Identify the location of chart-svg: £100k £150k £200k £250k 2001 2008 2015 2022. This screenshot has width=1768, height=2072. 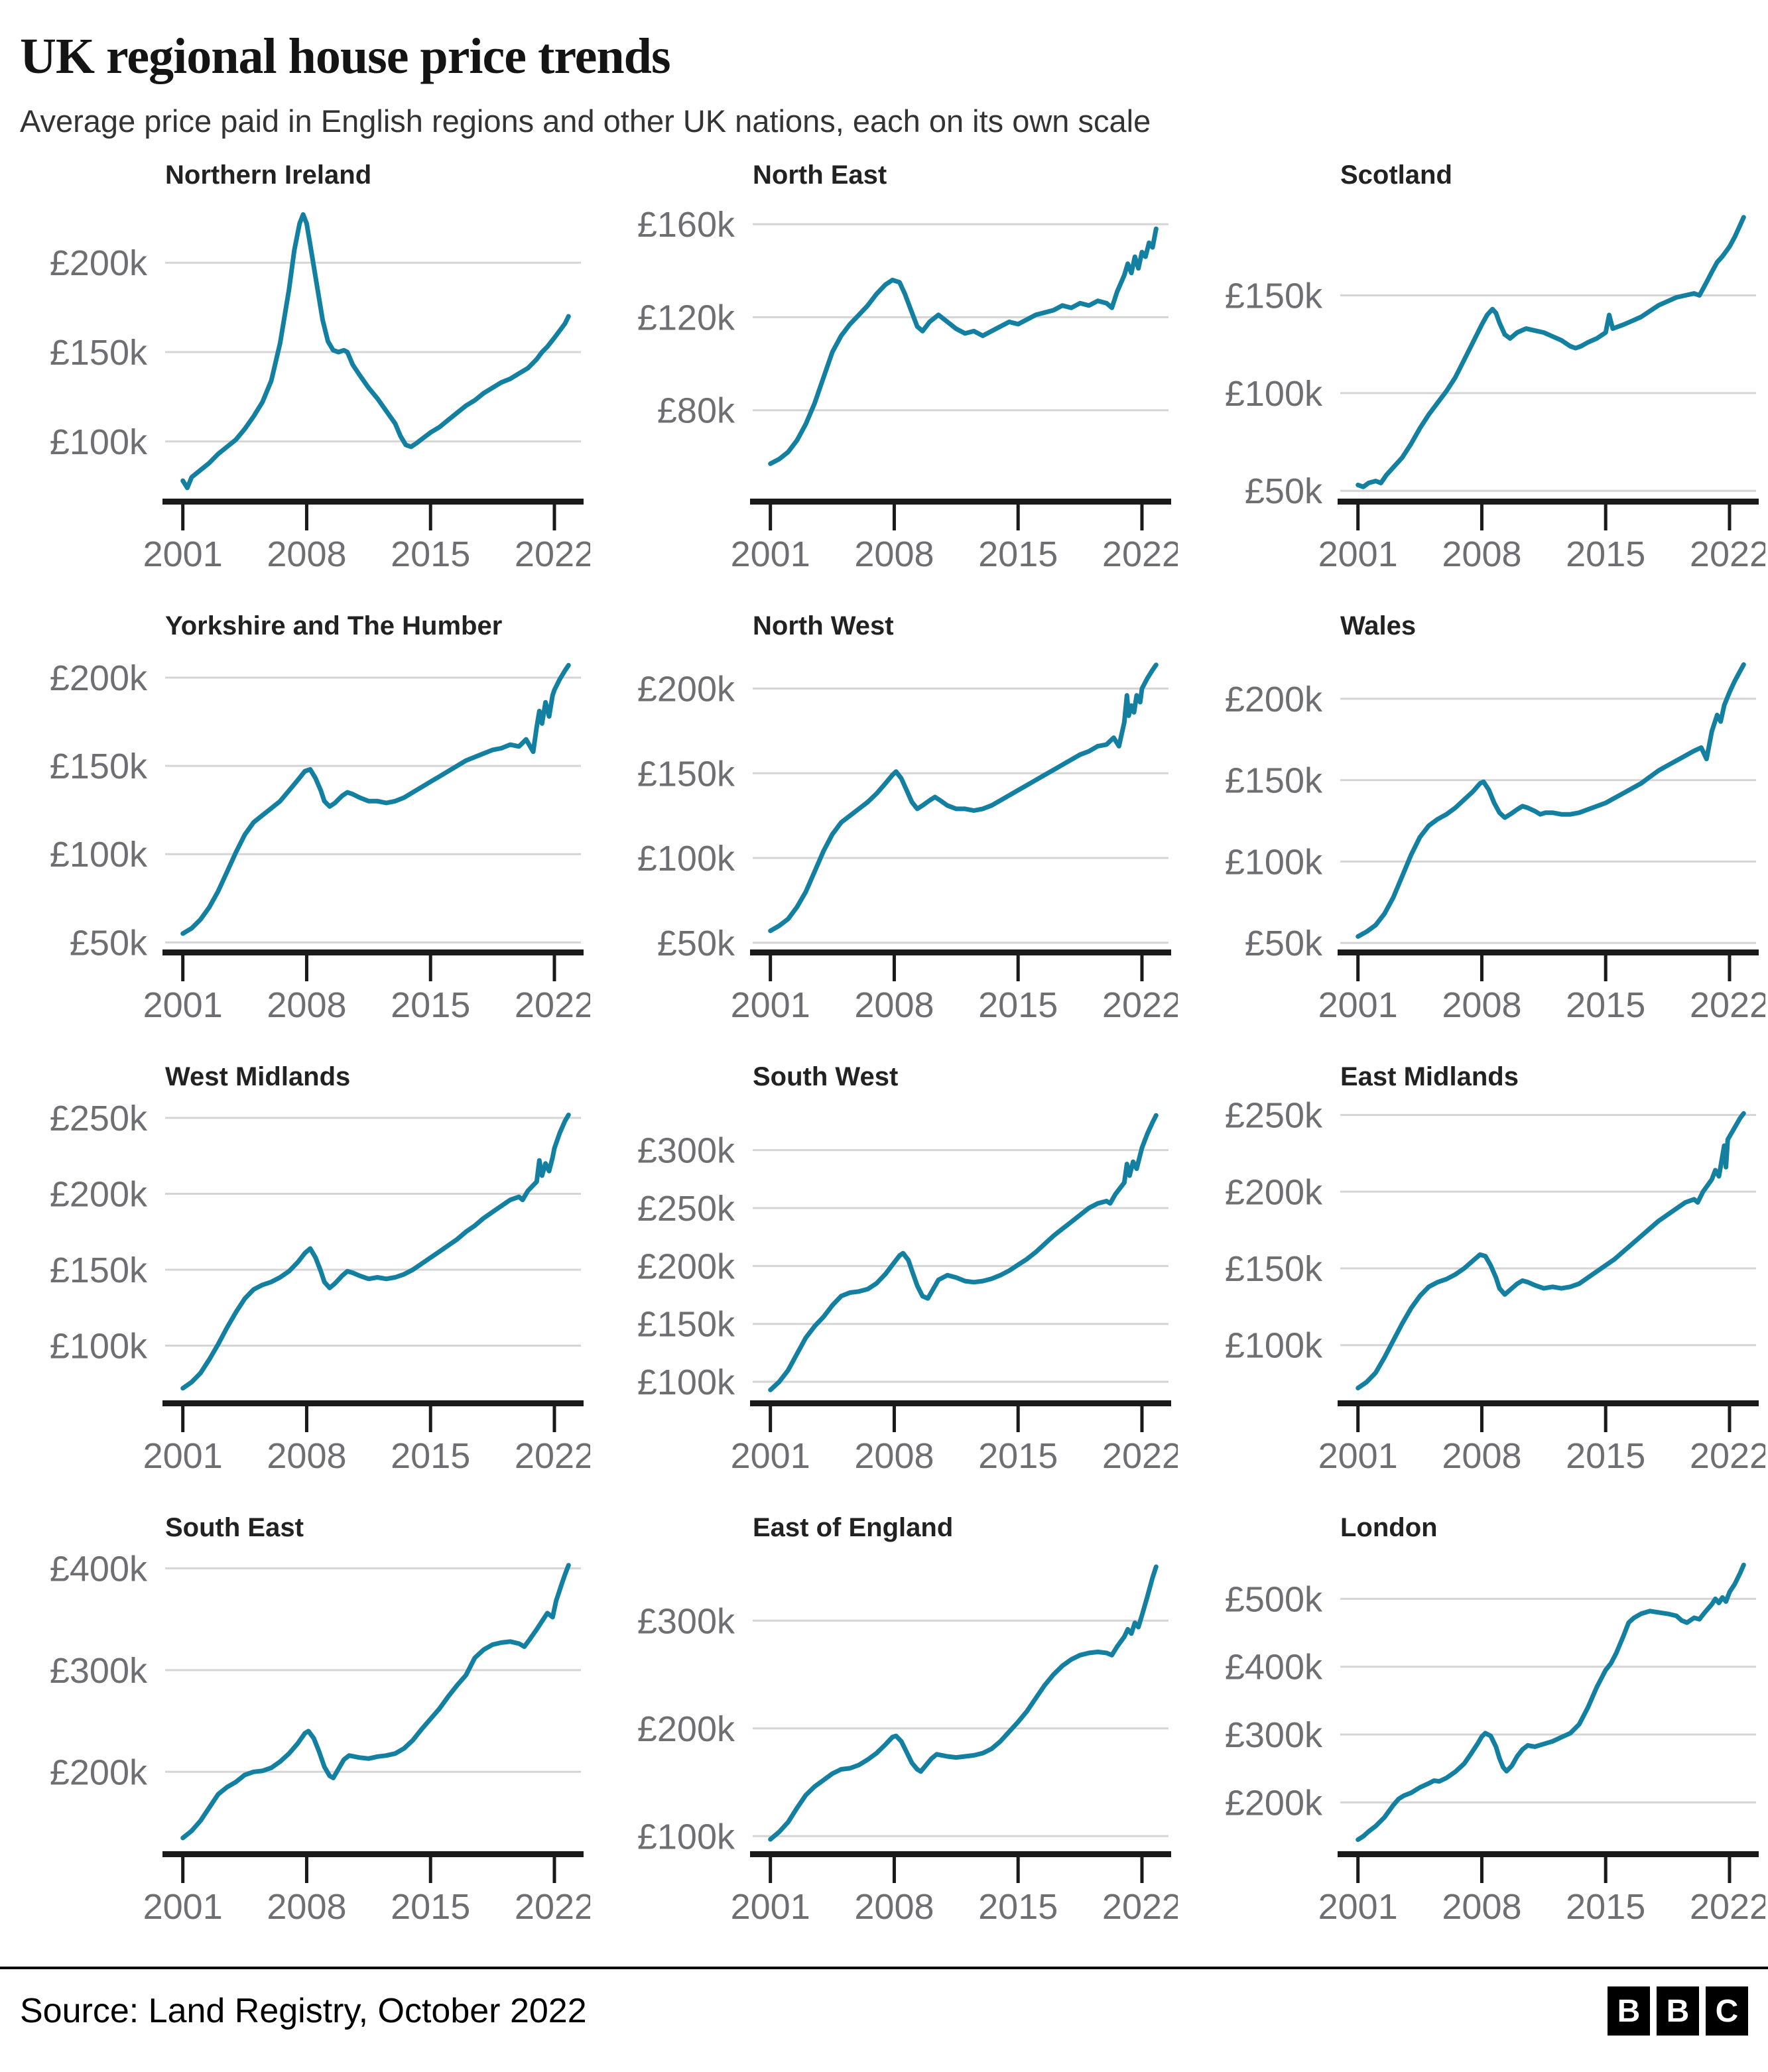
(1495, 1286).